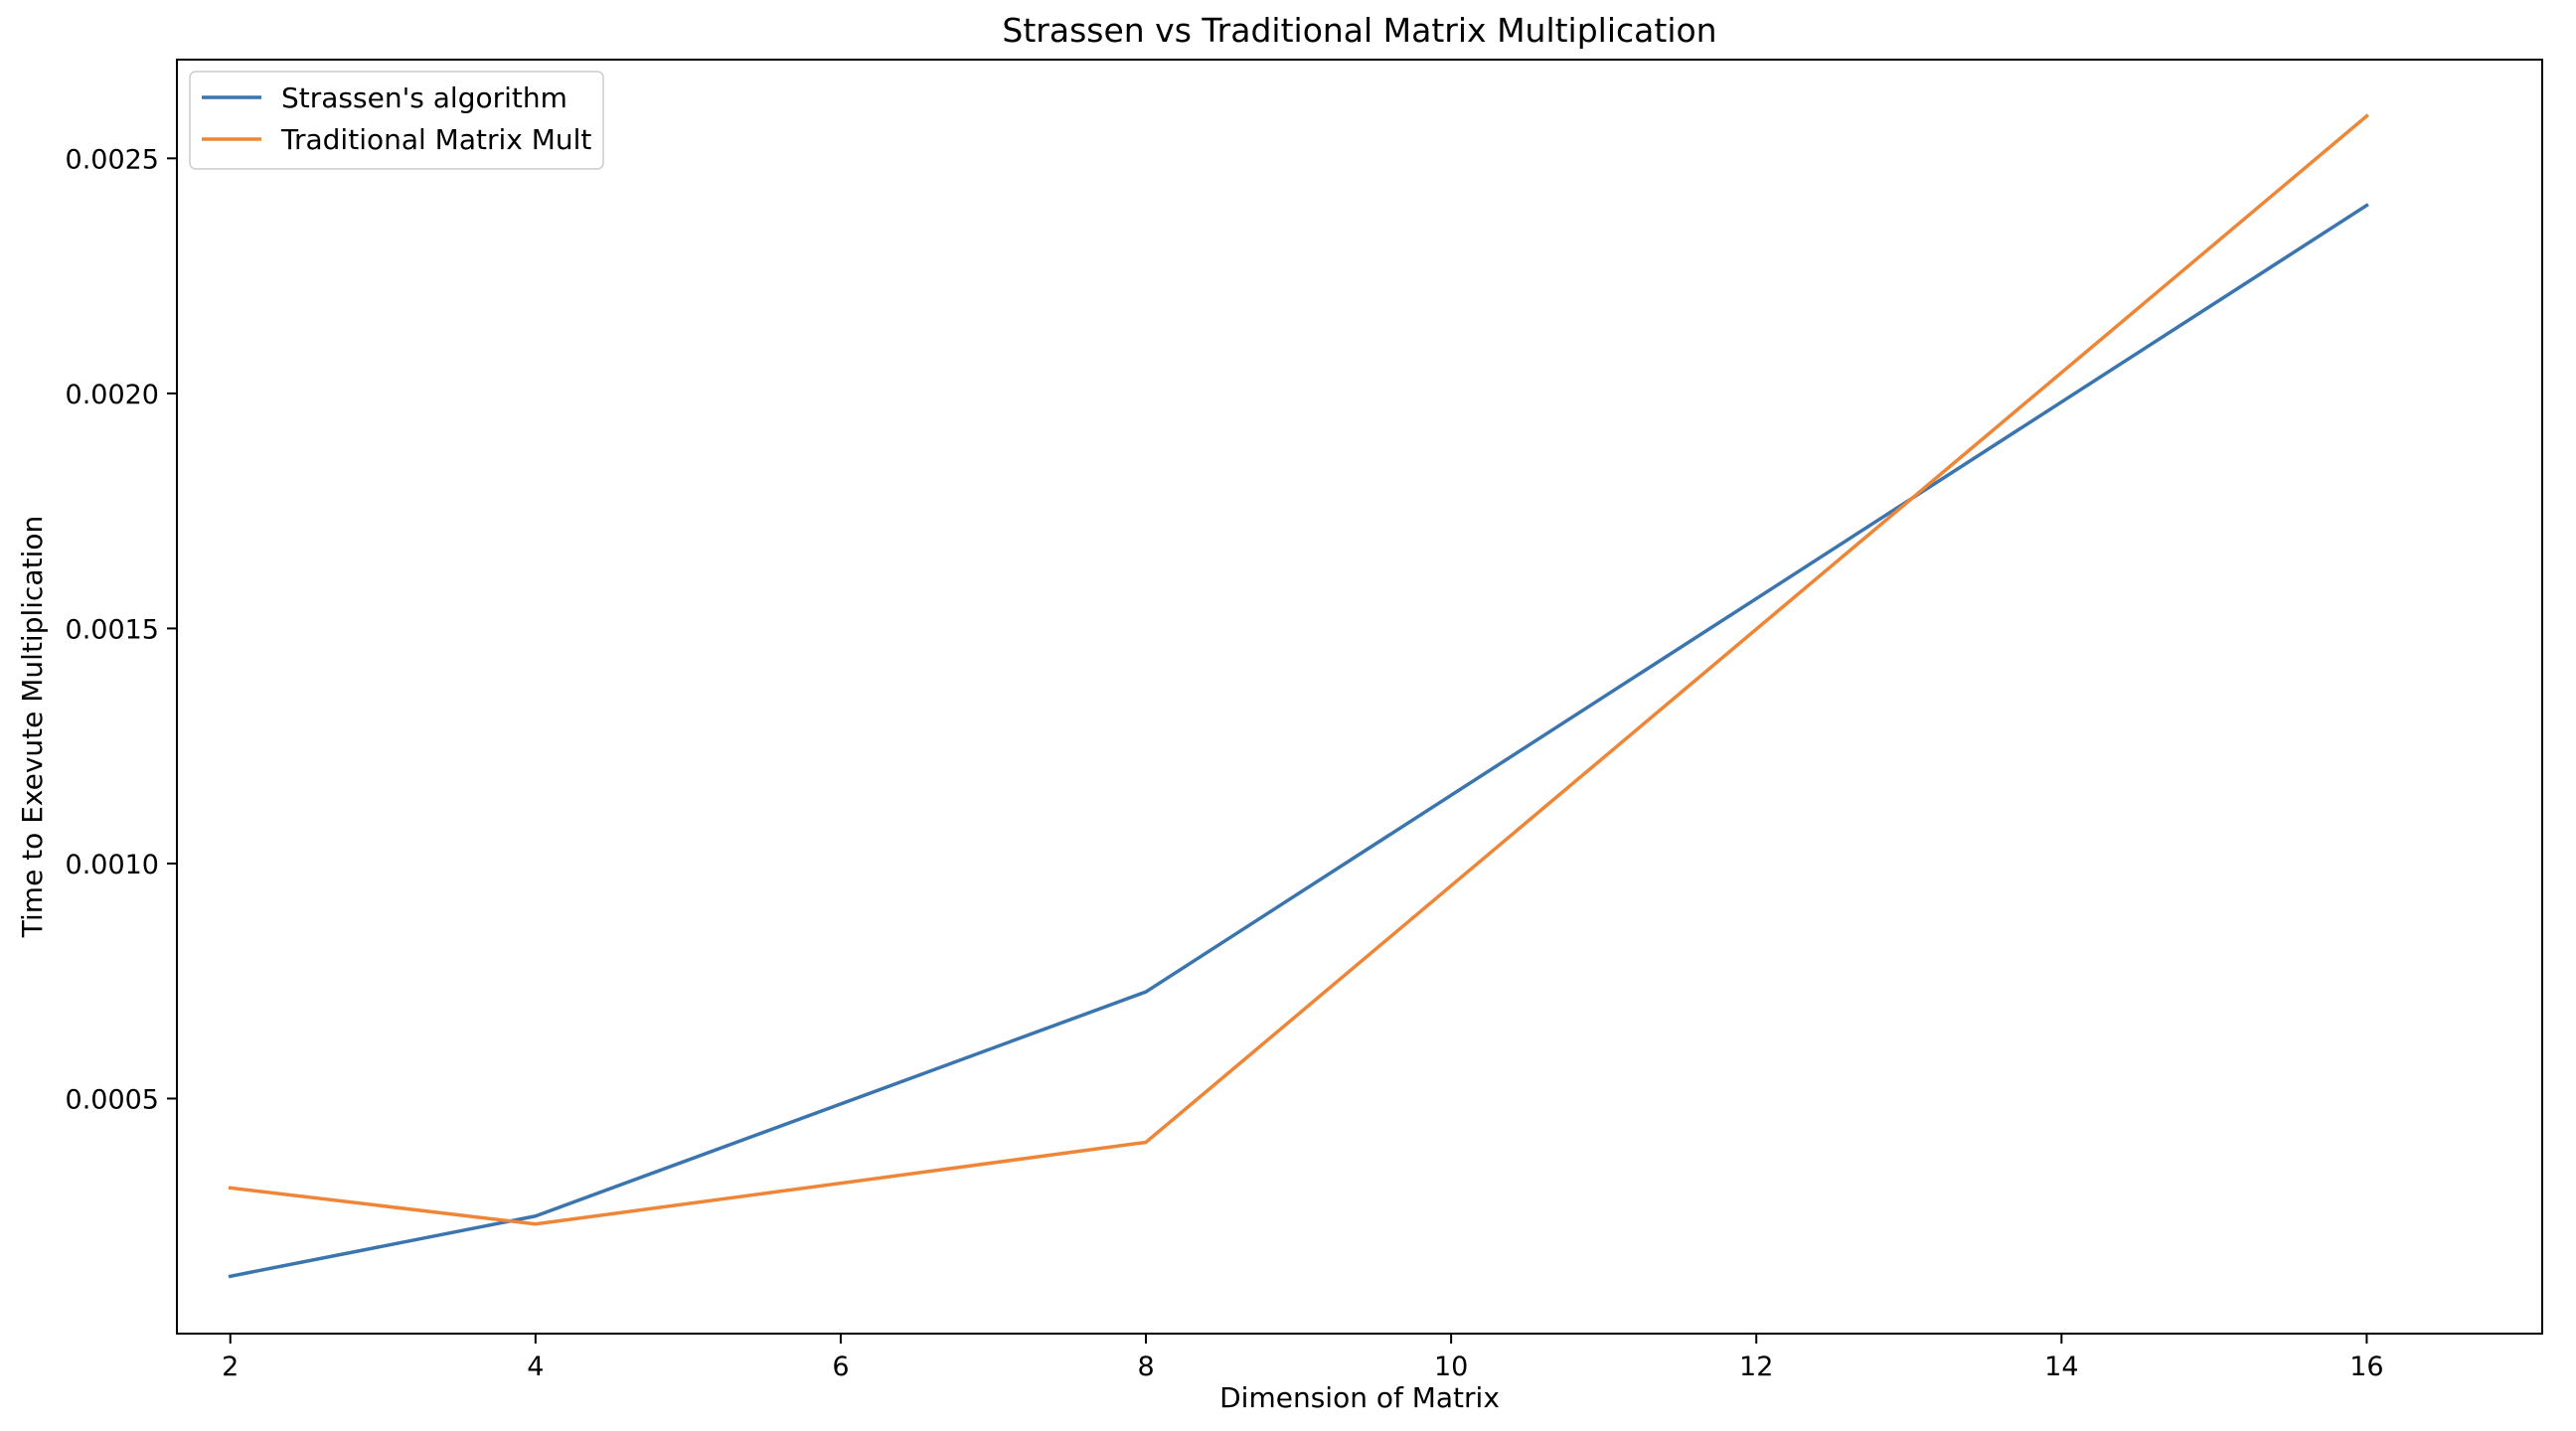 Image resolution: width=2576 pixels, height=1431 pixels. What do you see at coordinates (1756, 1367) in the screenshot?
I see `x-tick-label-12: 12` at bounding box center [1756, 1367].